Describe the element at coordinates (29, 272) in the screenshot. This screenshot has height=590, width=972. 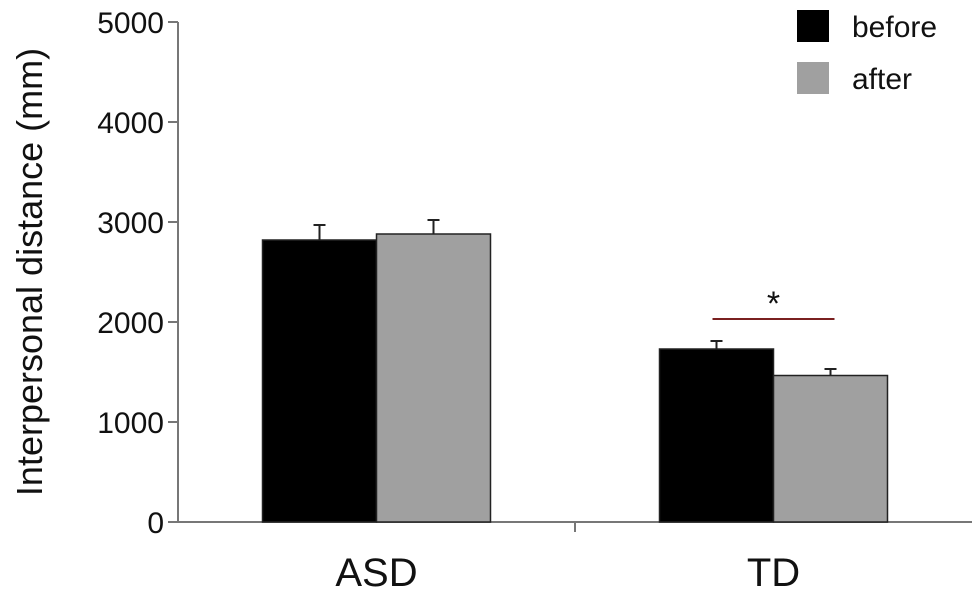
I see `y-axis-title: Interpersonal distance (mm)` at that location.